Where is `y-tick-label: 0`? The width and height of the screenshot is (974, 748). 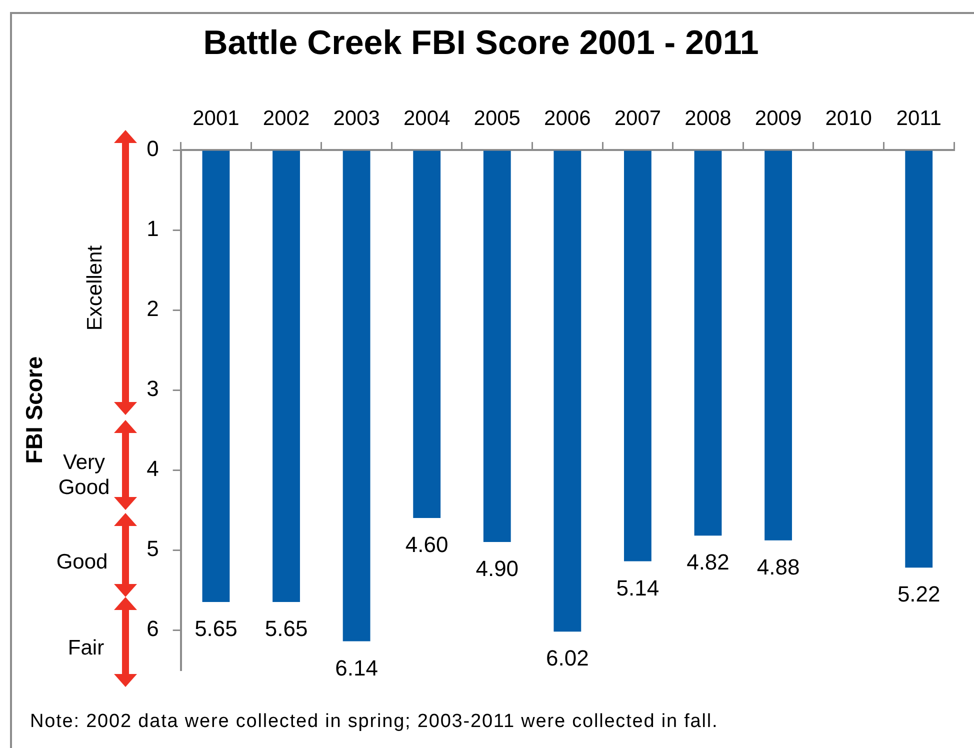
y-tick-label: 0 is located at coordinates (152, 149).